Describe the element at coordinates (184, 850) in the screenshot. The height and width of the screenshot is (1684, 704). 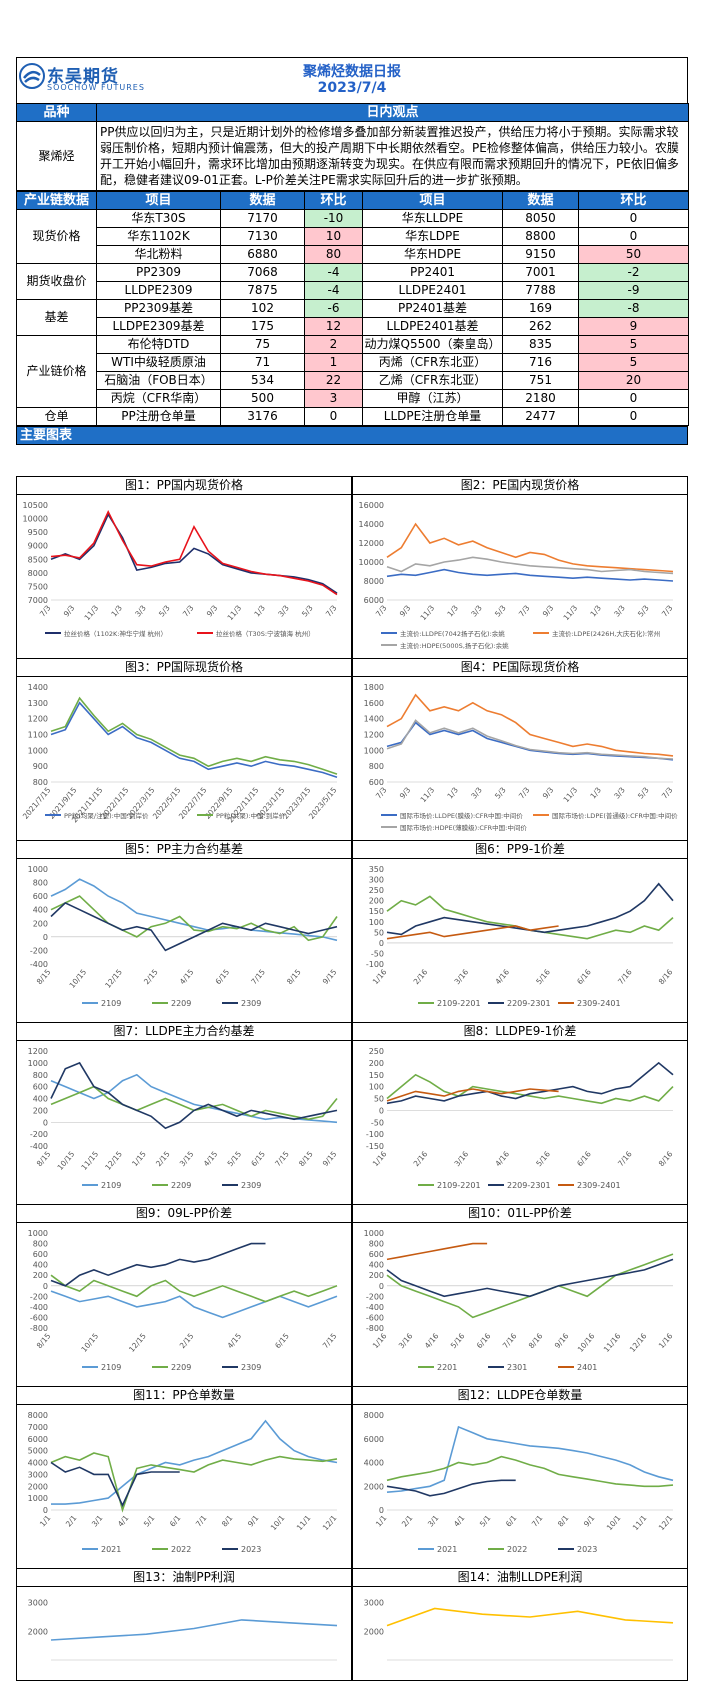
I see `chart-title: 图5：PP主力合约基差` at that location.